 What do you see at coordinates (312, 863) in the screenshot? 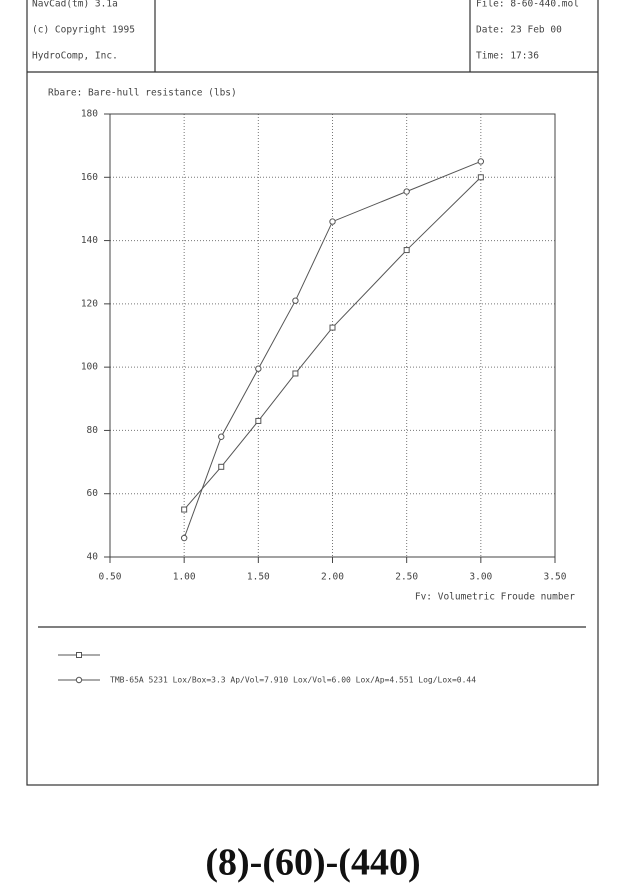
I see `caption: (8)-(60)-(440)` at bounding box center [312, 863].